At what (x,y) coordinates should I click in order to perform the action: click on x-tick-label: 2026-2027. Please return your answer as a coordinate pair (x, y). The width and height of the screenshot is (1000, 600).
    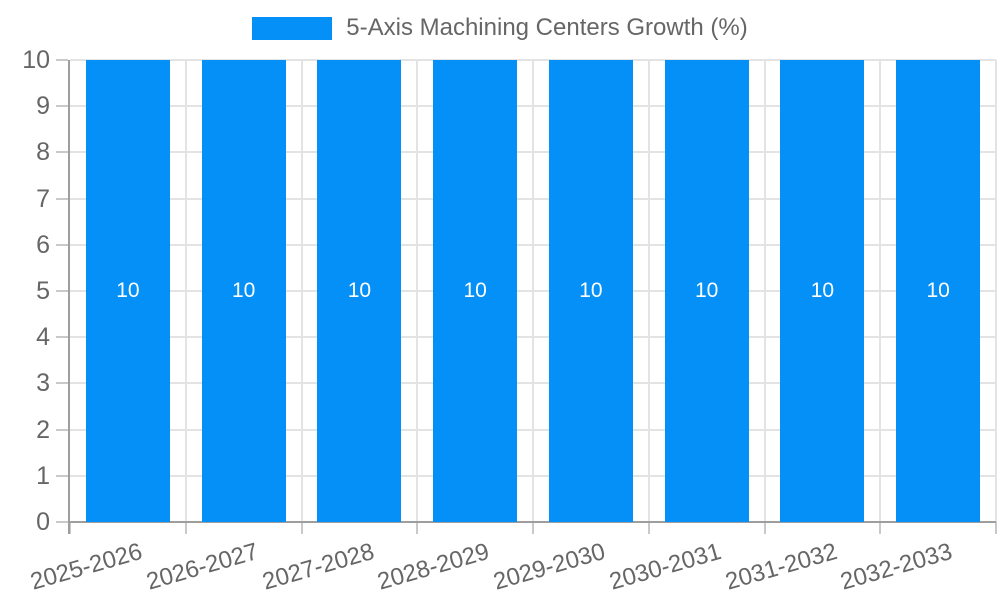
    Looking at the image, I should click on (202, 567).